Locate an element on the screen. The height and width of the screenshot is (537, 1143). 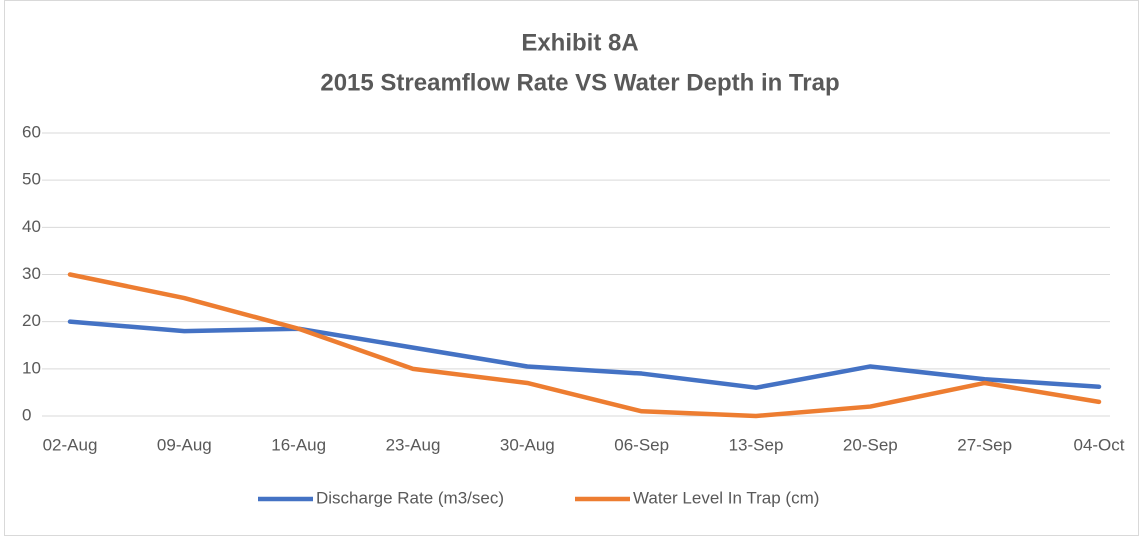
y-tick-label: 60 is located at coordinates (31, 131).